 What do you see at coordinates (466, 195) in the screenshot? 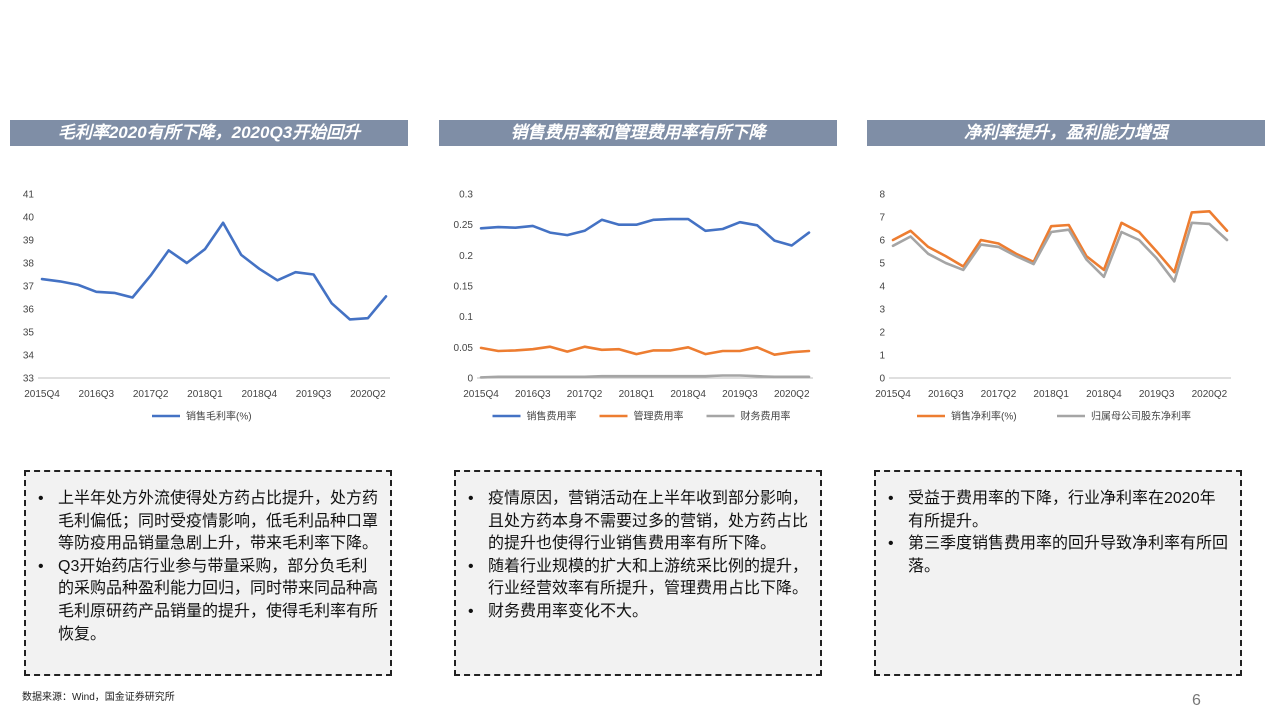
I see `y-tick-label: 0.3` at bounding box center [466, 195].